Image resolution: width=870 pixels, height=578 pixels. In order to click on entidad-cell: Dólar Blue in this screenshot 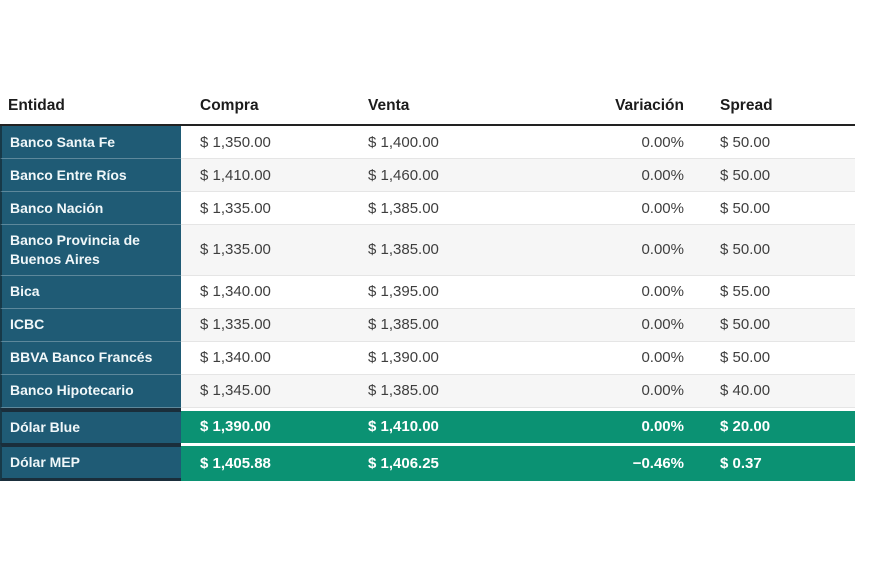, I will do `click(90, 425)`.